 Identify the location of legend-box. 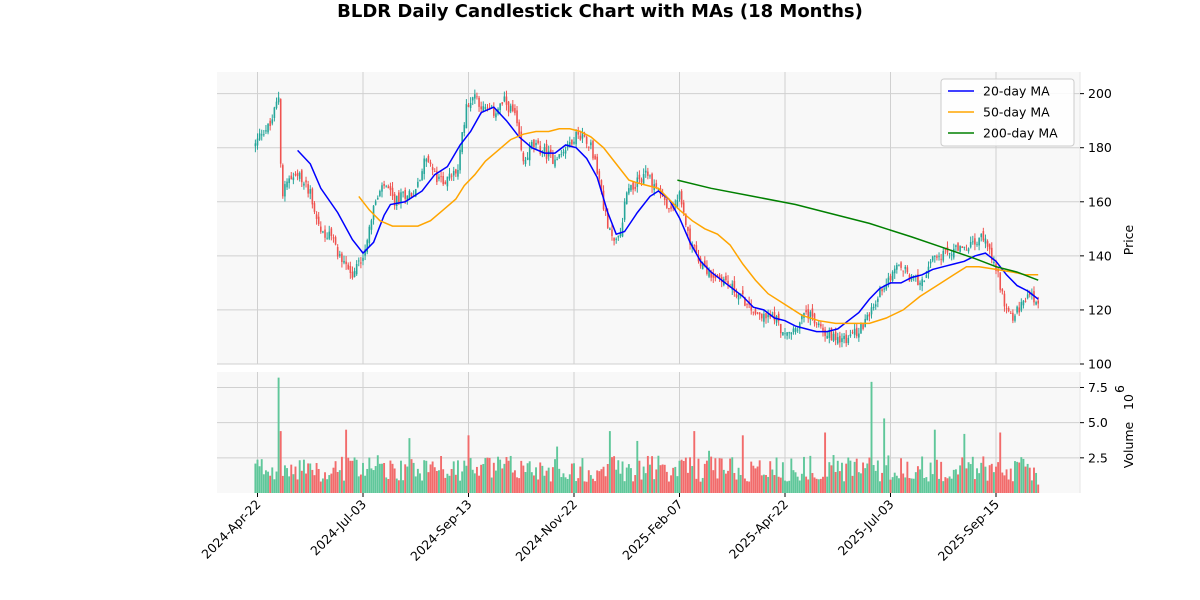
(1007, 112).